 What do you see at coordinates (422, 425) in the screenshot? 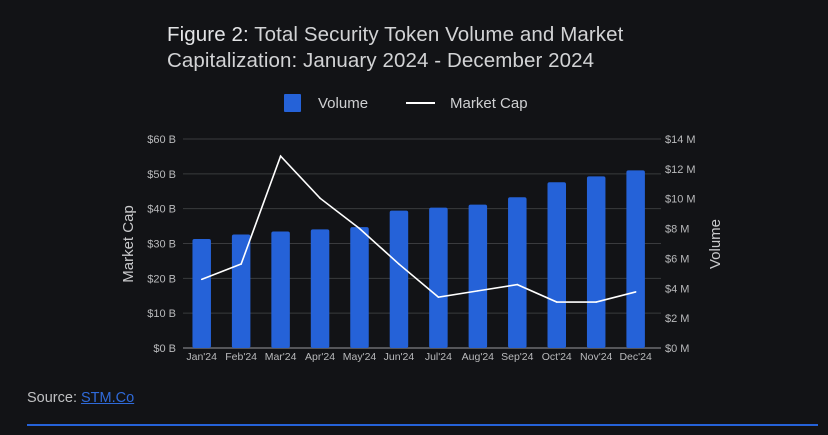
I see `bottom-divider` at bounding box center [422, 425].